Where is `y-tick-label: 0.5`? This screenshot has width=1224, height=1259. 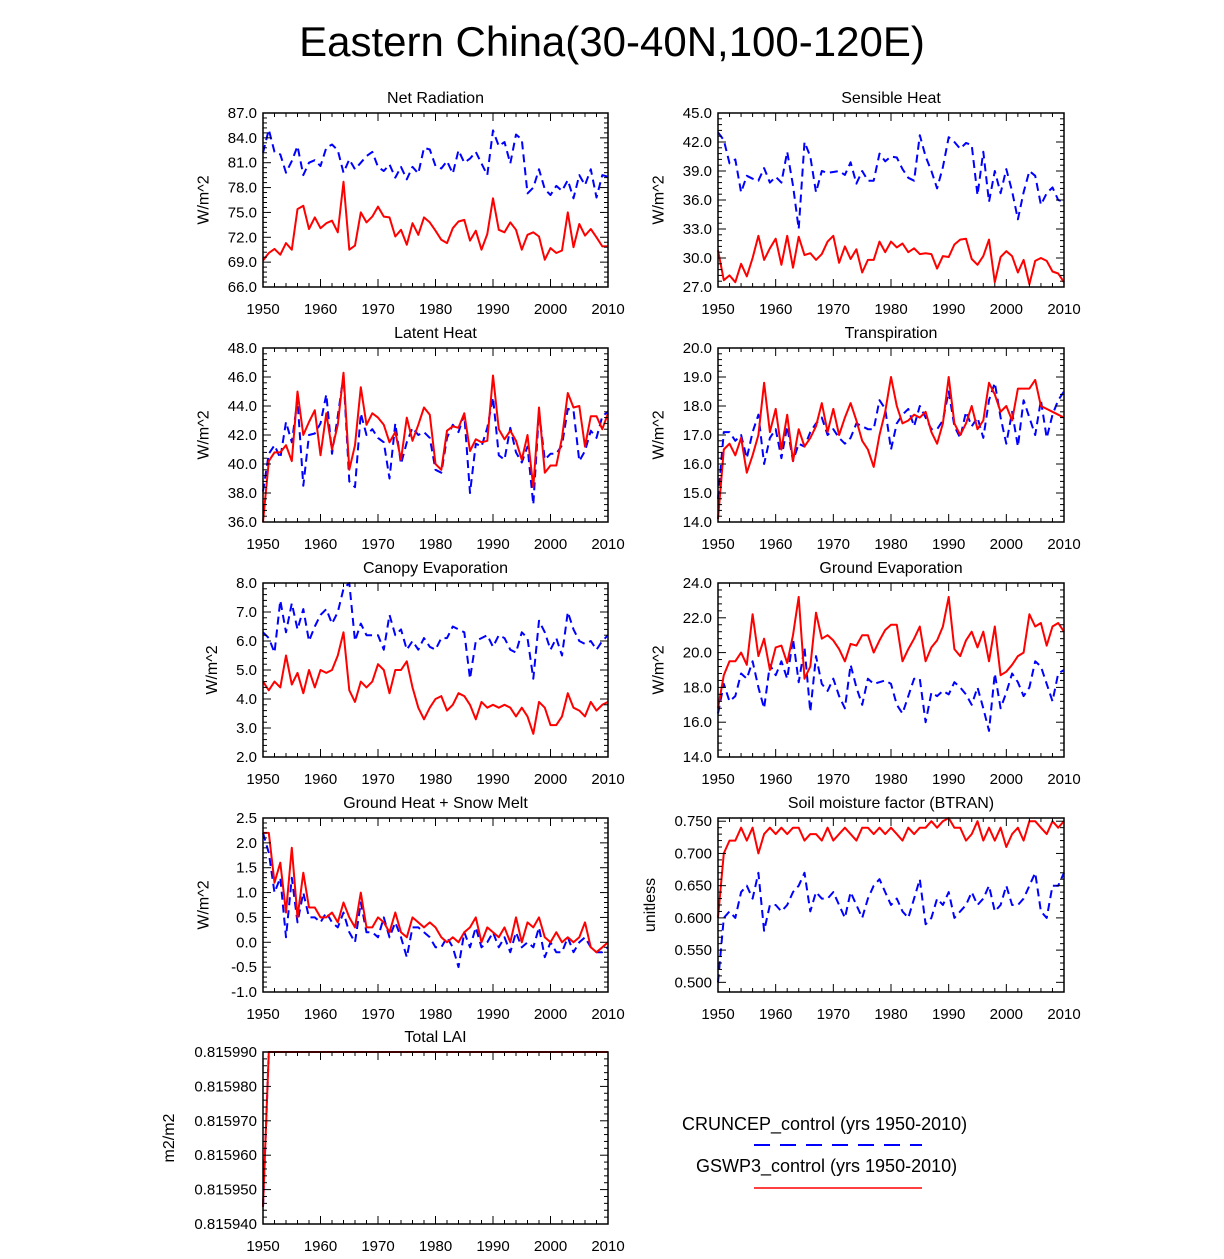 y-tick-label: 0.5 is located at coordinates (246, 917).